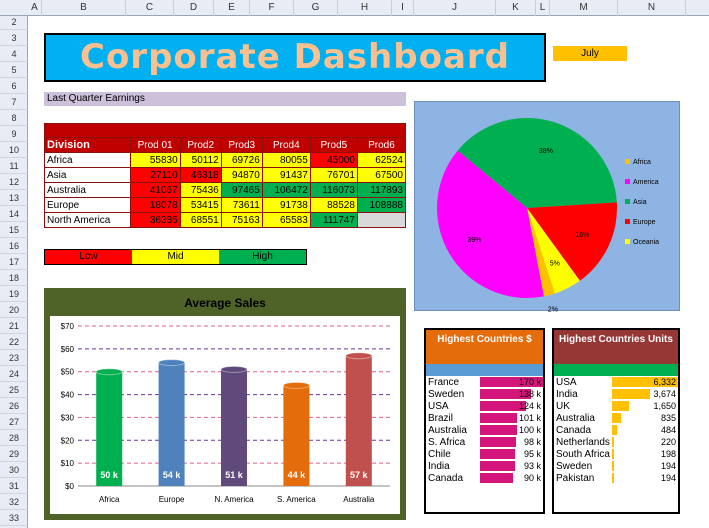  I want to click on table-cell: 117893, so click(381, 190).